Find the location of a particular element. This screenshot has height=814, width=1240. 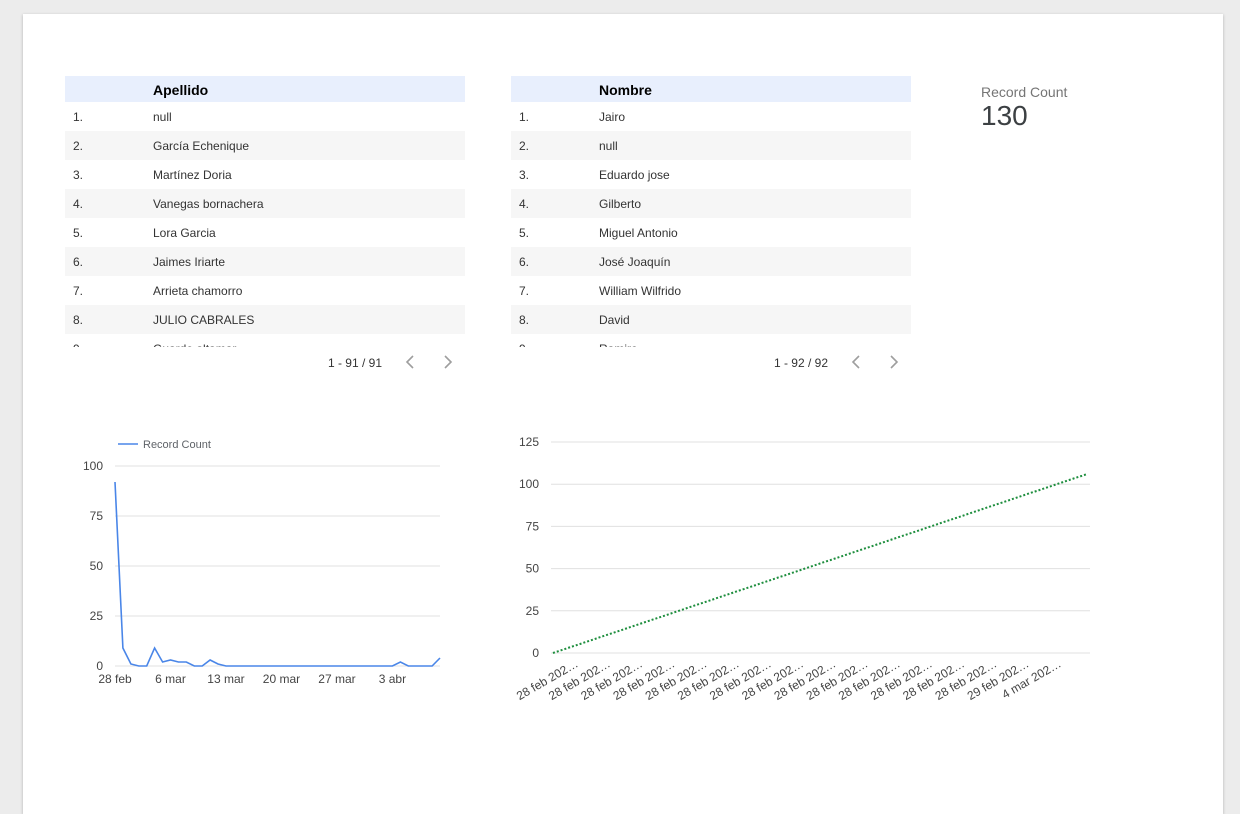

pagination-range: 1 - 91 / 91 is located at coordinates (354, 363).